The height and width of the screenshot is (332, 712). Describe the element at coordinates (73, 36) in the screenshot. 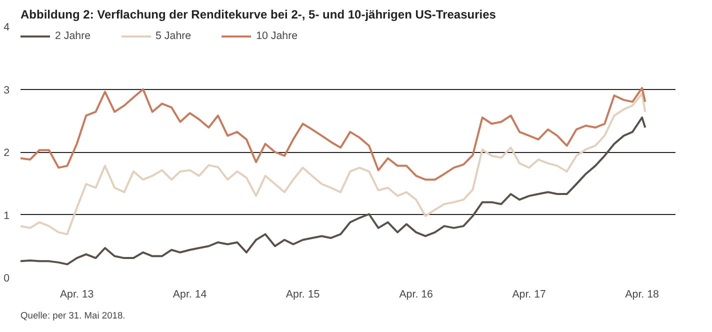

I see `legend-label: 2 Jahre` at that location.